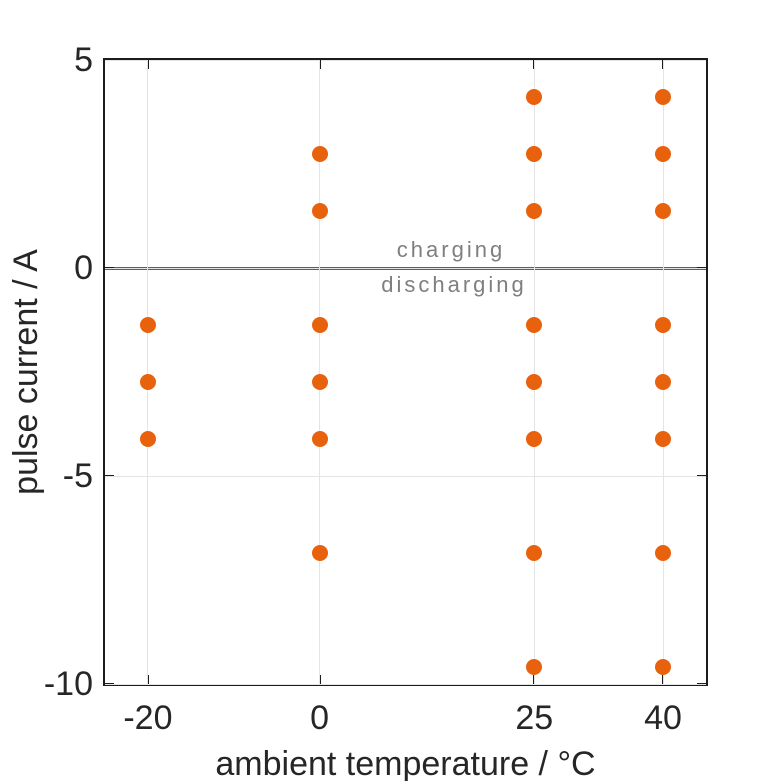 The height and width of the screenshot is (781, 781). What do you see at coordinates (451, 249) in the screenshot?
I see `charging-annotation: charging` at bounding box center [451, 249].